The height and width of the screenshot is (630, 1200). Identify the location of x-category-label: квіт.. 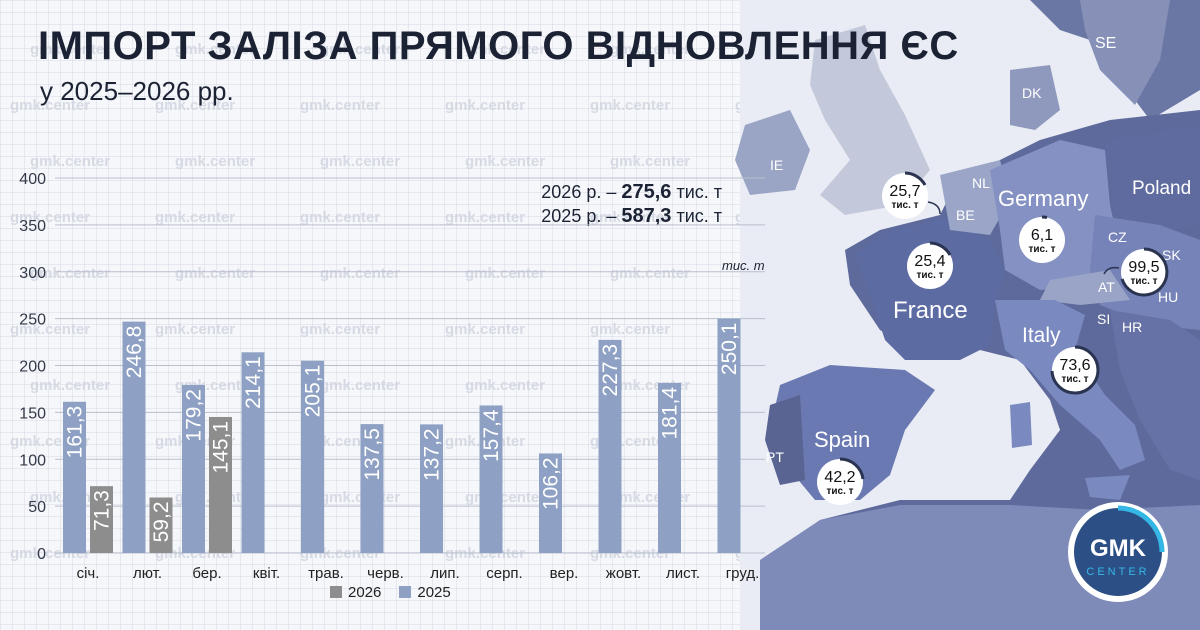
(266, 573).